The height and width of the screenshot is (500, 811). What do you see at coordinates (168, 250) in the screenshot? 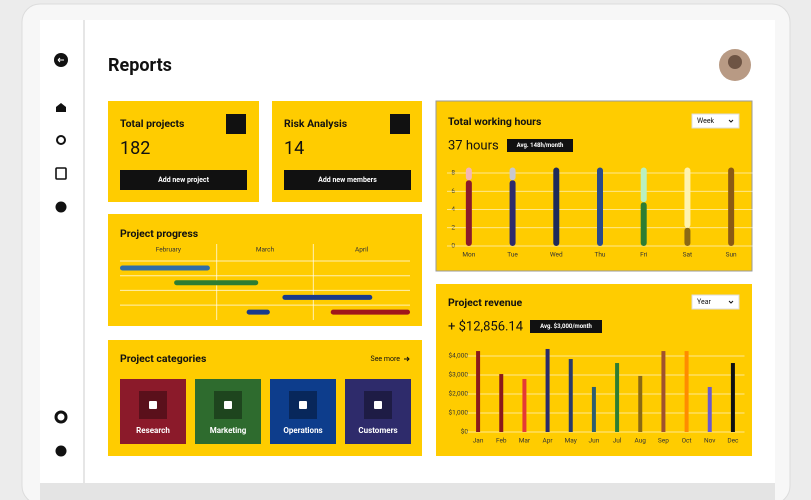
I see `month-label: February` at bounding box center [168, 250].